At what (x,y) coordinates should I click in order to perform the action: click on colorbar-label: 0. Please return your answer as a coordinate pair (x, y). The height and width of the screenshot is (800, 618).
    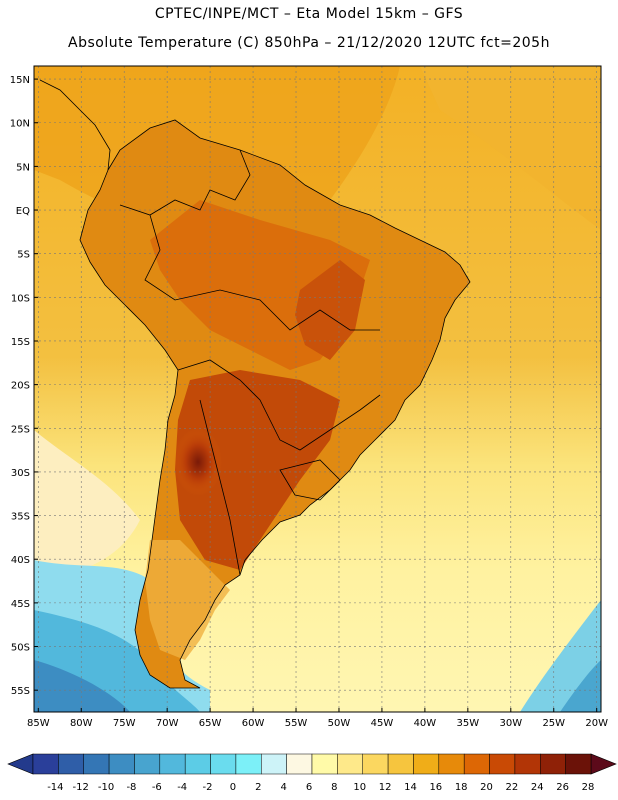
    Looking at the image, I should click on (233, 787).